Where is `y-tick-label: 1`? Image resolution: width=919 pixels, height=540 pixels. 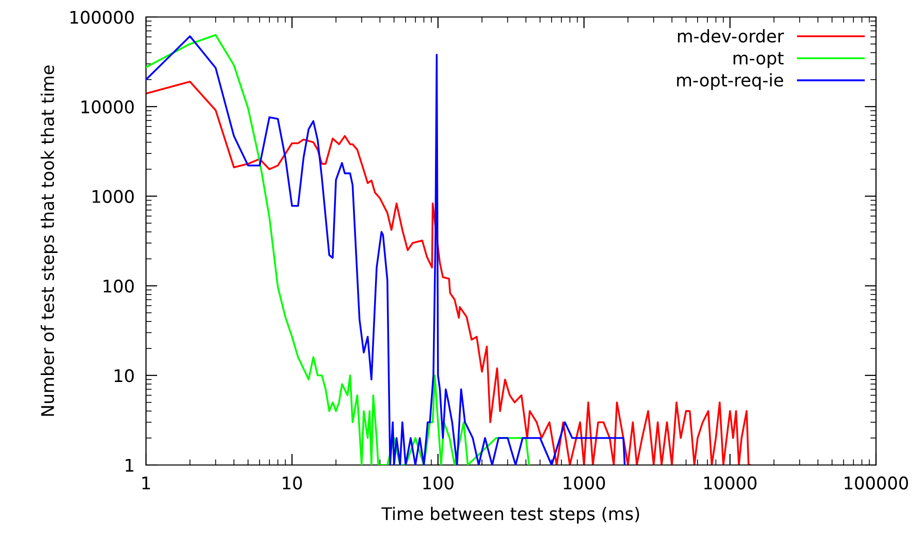 y-tick-label: 1 is located at coordinates (130, 465).